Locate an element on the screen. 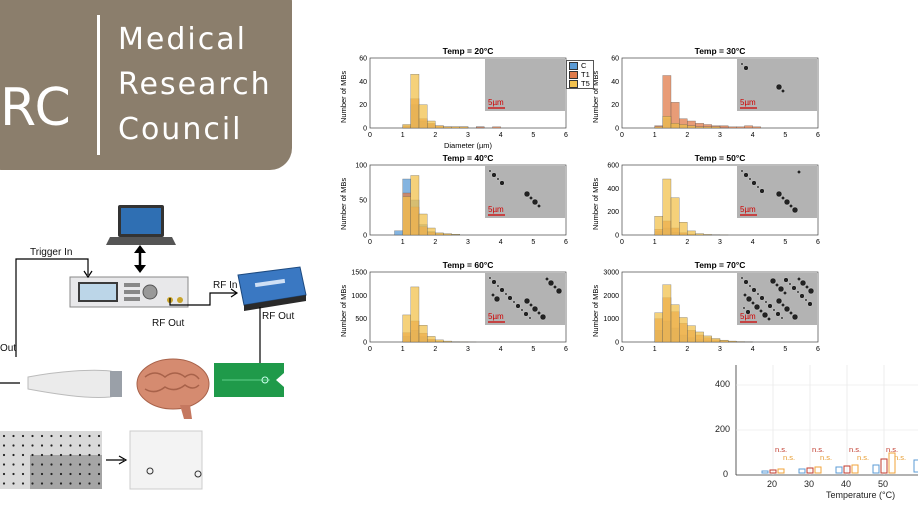 Image resolution: width=918 pixels, height=517 pixels. x-tick-label: 1 is located at coordinates (403, 135).